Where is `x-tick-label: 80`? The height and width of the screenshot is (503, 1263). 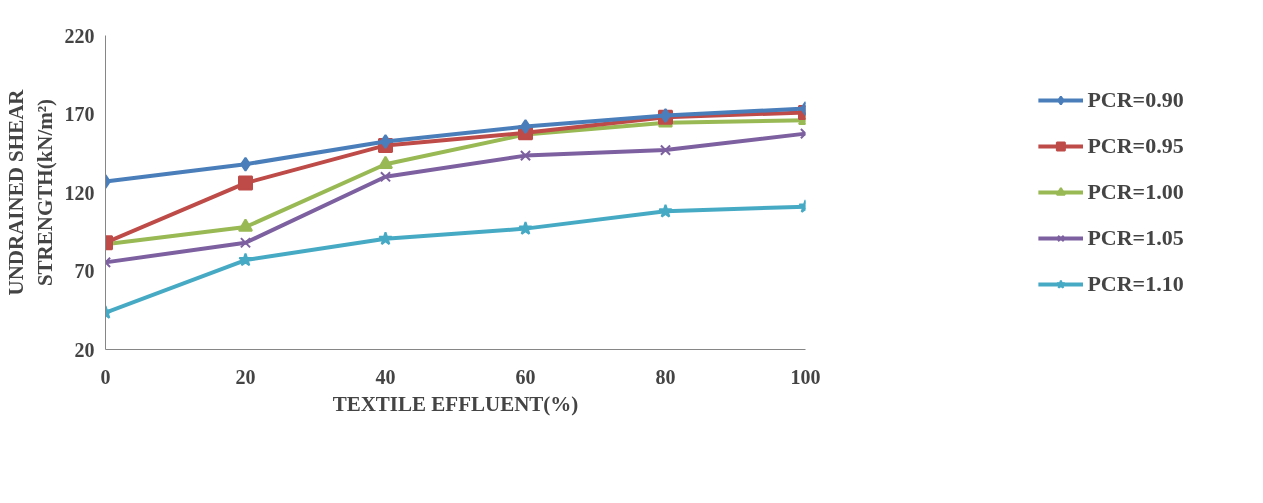 x-tick-label: 80 is located at coordinates (665, 376).